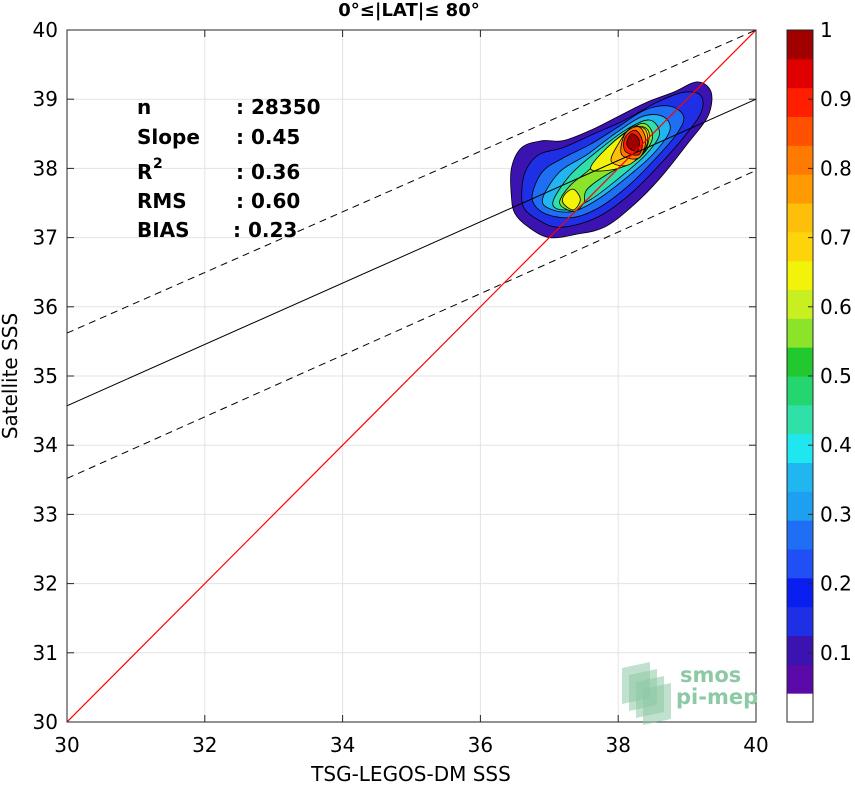 This screenshot has height=788, width=855. What do you see at coordinates (408, 10) in the screenshot?
I see `chart-title: 0°≤|LAT|≤ 80°` at bounding box center [408, 10].